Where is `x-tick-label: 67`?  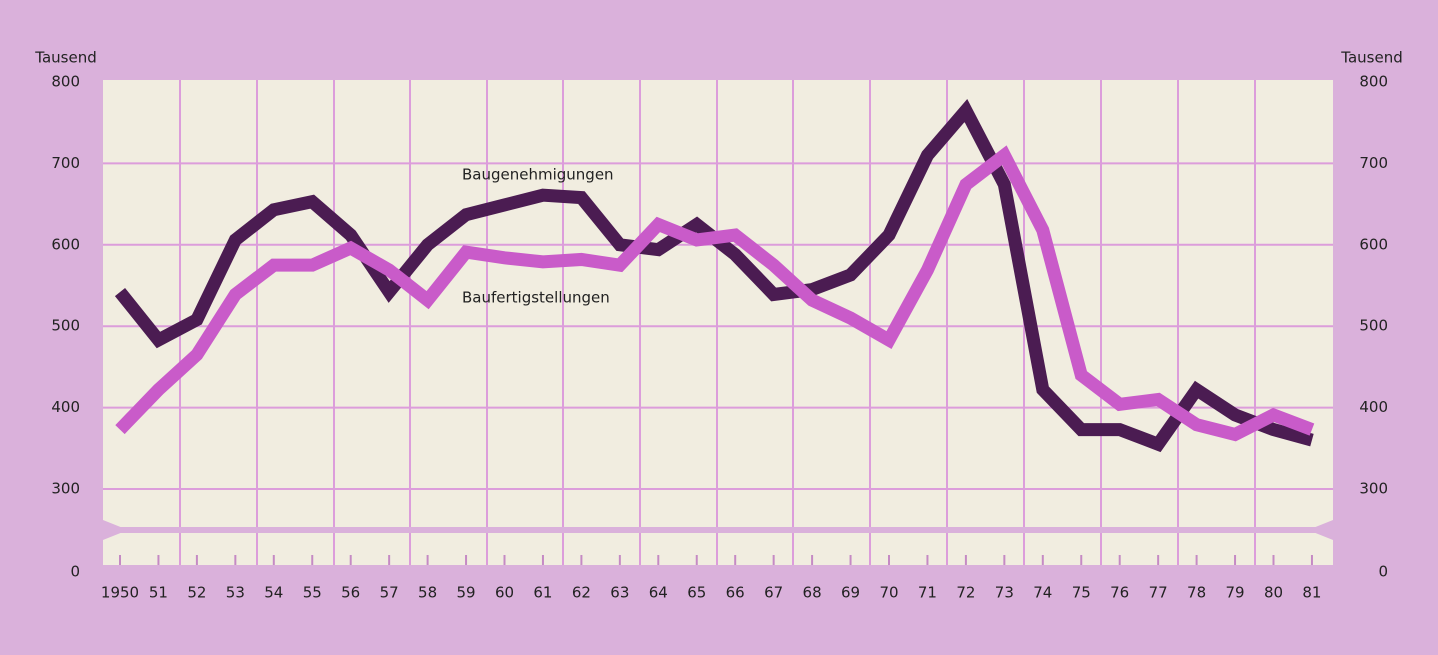
x-tick-label: 67 is located at coordinates (773, 593).